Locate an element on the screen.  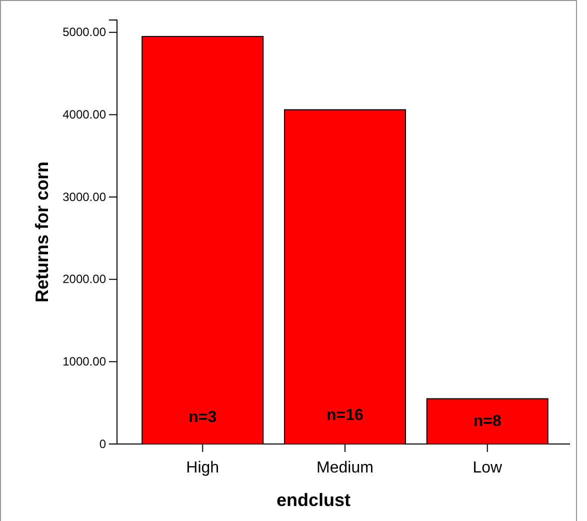
y-axis-title: Returns for corn is located at coordinates (42, 232).